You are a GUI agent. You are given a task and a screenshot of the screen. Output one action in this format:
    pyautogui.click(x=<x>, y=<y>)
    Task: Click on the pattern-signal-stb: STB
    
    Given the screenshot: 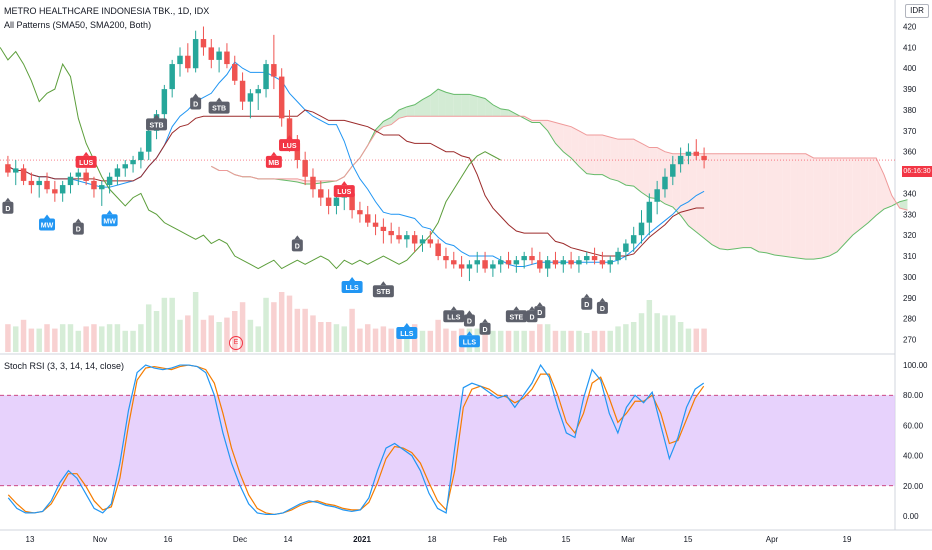 What is the action you would take?
    pyautogui.click(x=219, y=105)
    